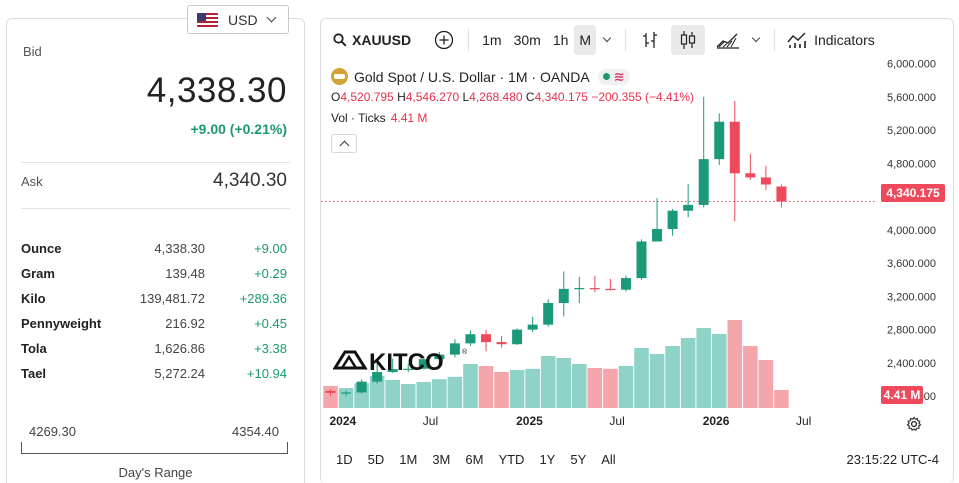 The image size is (959, 483). Describe the element at coordinates (578, 459) in the screenshot. I see `range-5y-button: 5Y` at that location.